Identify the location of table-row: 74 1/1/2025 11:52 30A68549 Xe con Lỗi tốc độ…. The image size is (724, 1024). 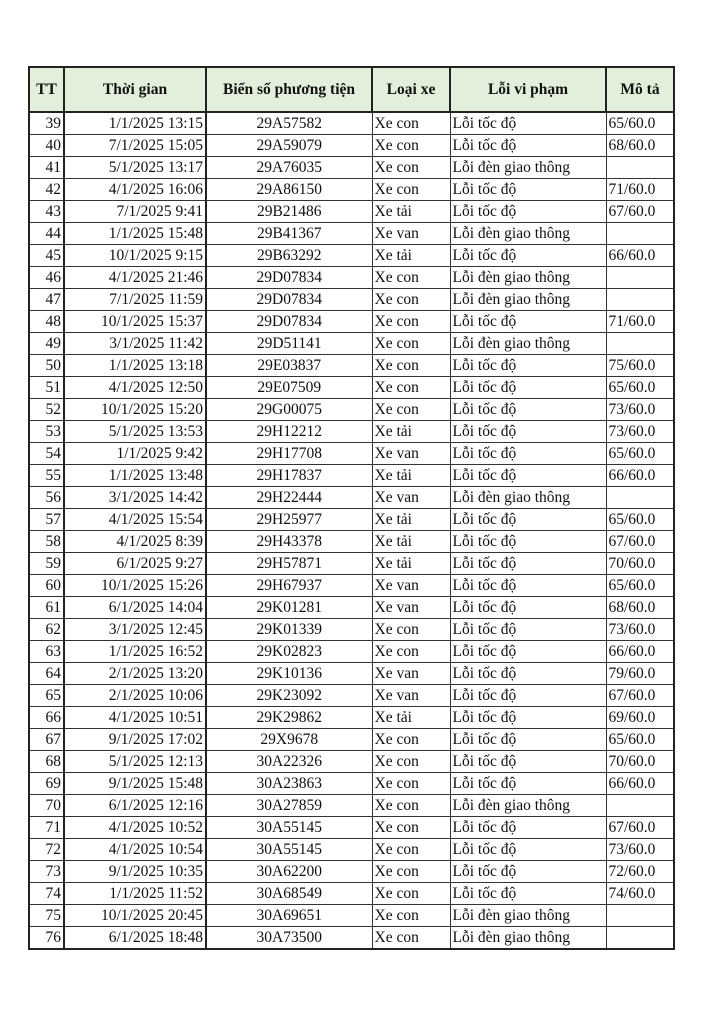
(351, 893).